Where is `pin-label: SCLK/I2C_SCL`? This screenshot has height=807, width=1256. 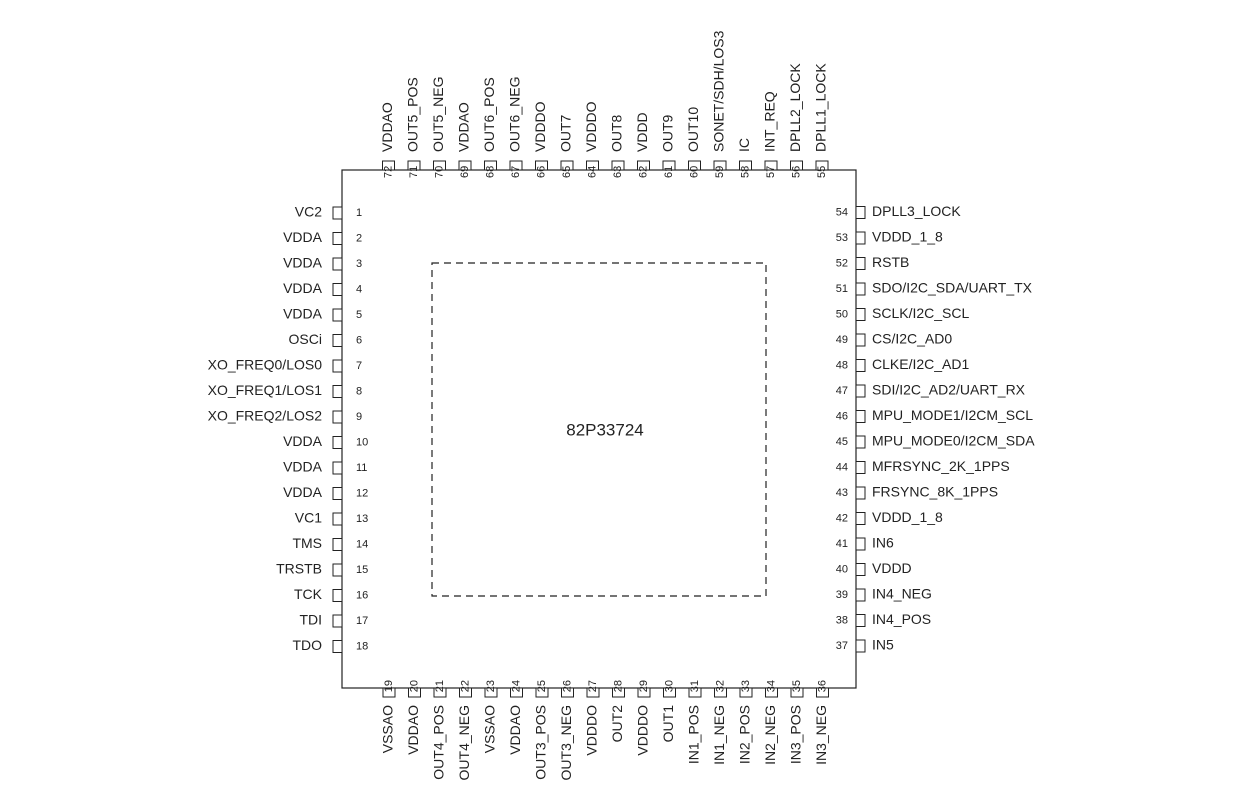 pin-label: SCLK/I2C_SCL is located at coordinates (920, 313).